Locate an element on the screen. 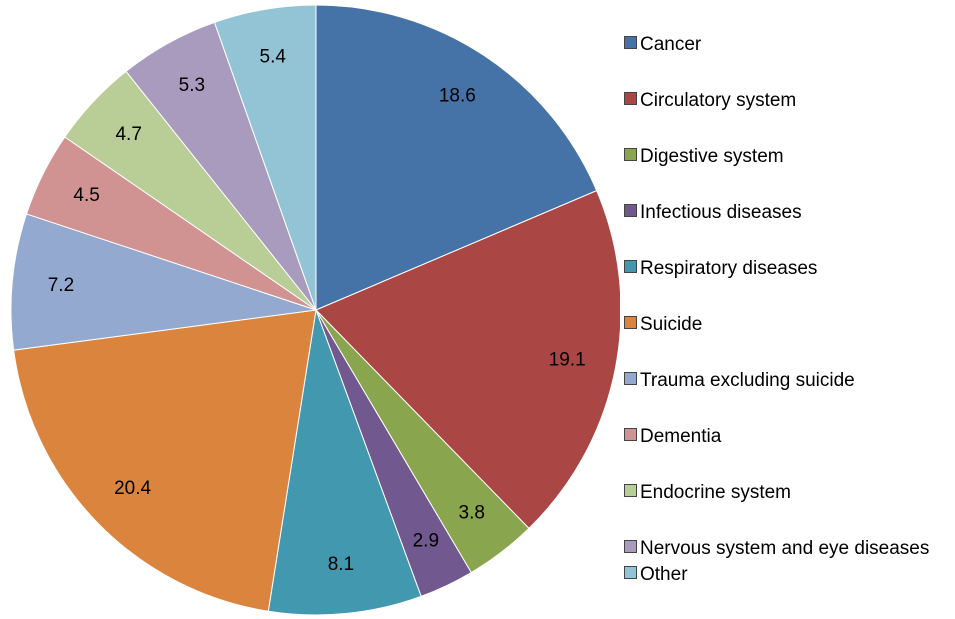 The height and width of the screenshot is (619, 955). legend-label: Trauma excluding suicide is located at coordinates (747, 380).